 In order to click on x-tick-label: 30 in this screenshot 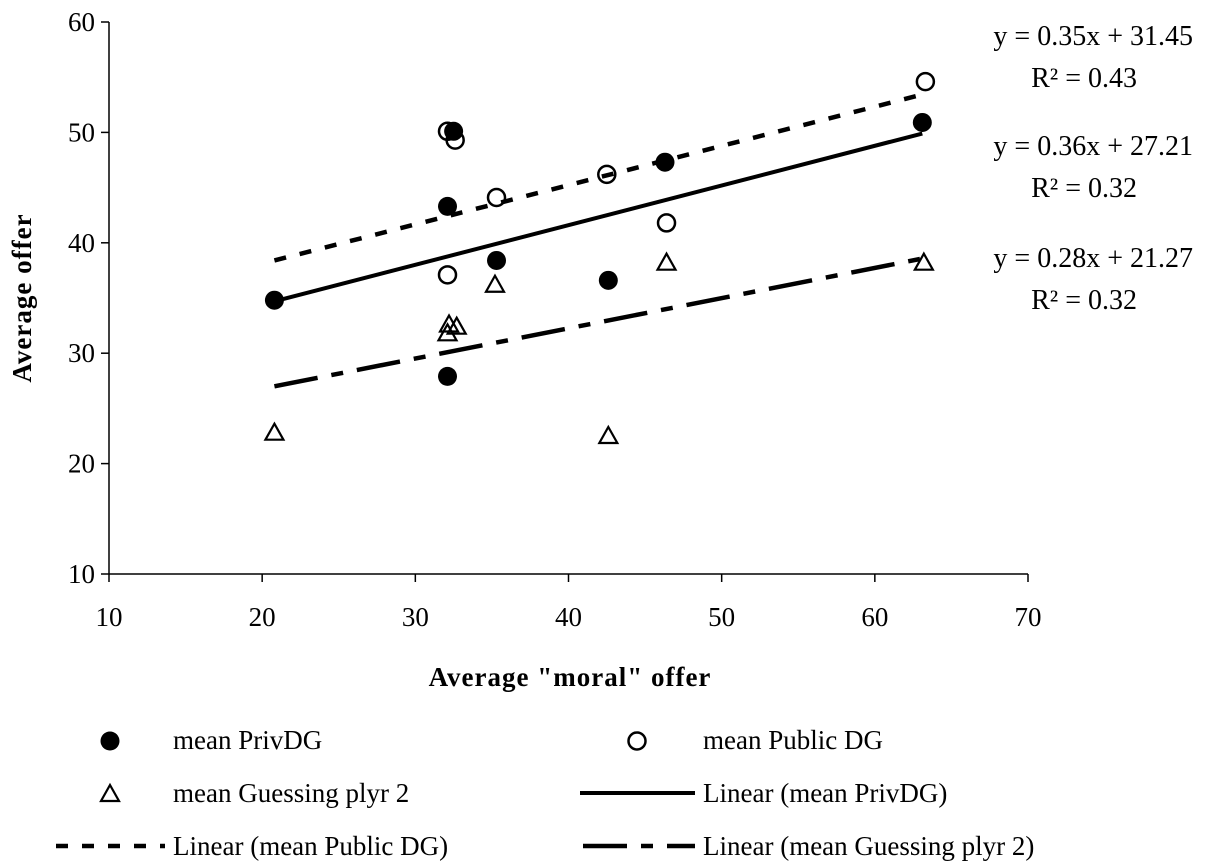, I will do `click(415, 617)`.